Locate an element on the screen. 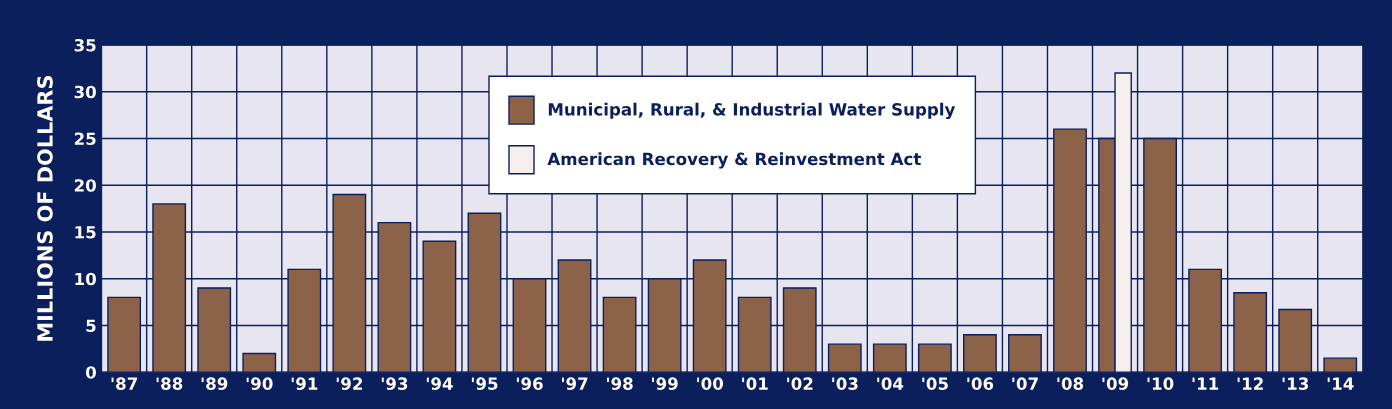 Image resolution: width=1392 pixels, height=409 pixels. x-tick-label: '12 is located at coordinates (1250, 383).